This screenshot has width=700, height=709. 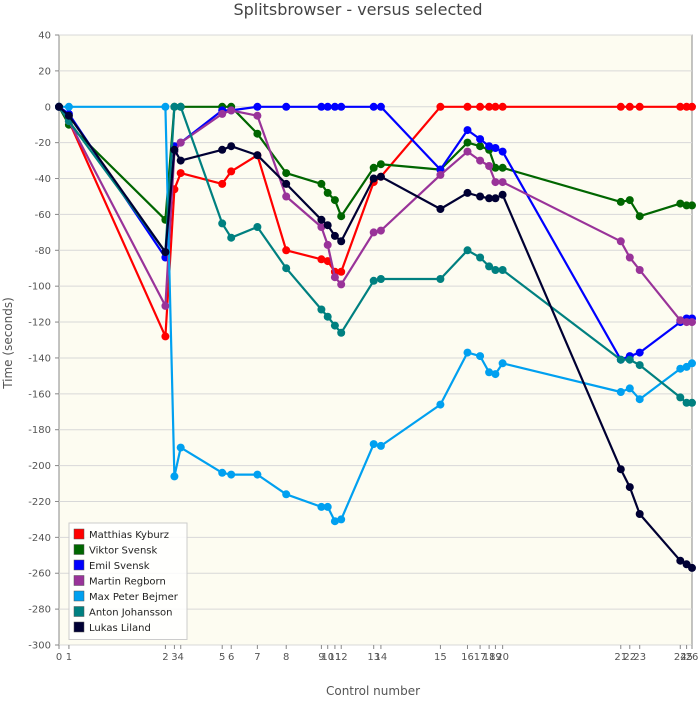 I want to click on x-tick-label: 8, so click(x=286, y=657).